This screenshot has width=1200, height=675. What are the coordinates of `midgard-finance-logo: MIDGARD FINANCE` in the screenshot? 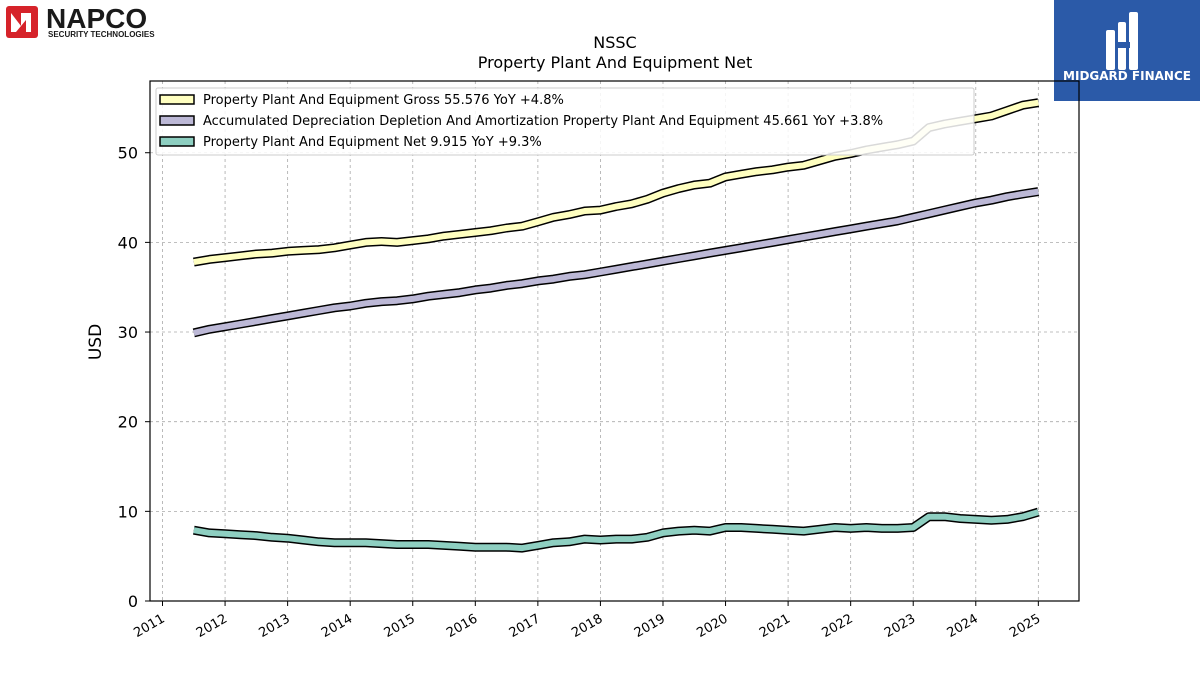 It's located at (1127, 50).